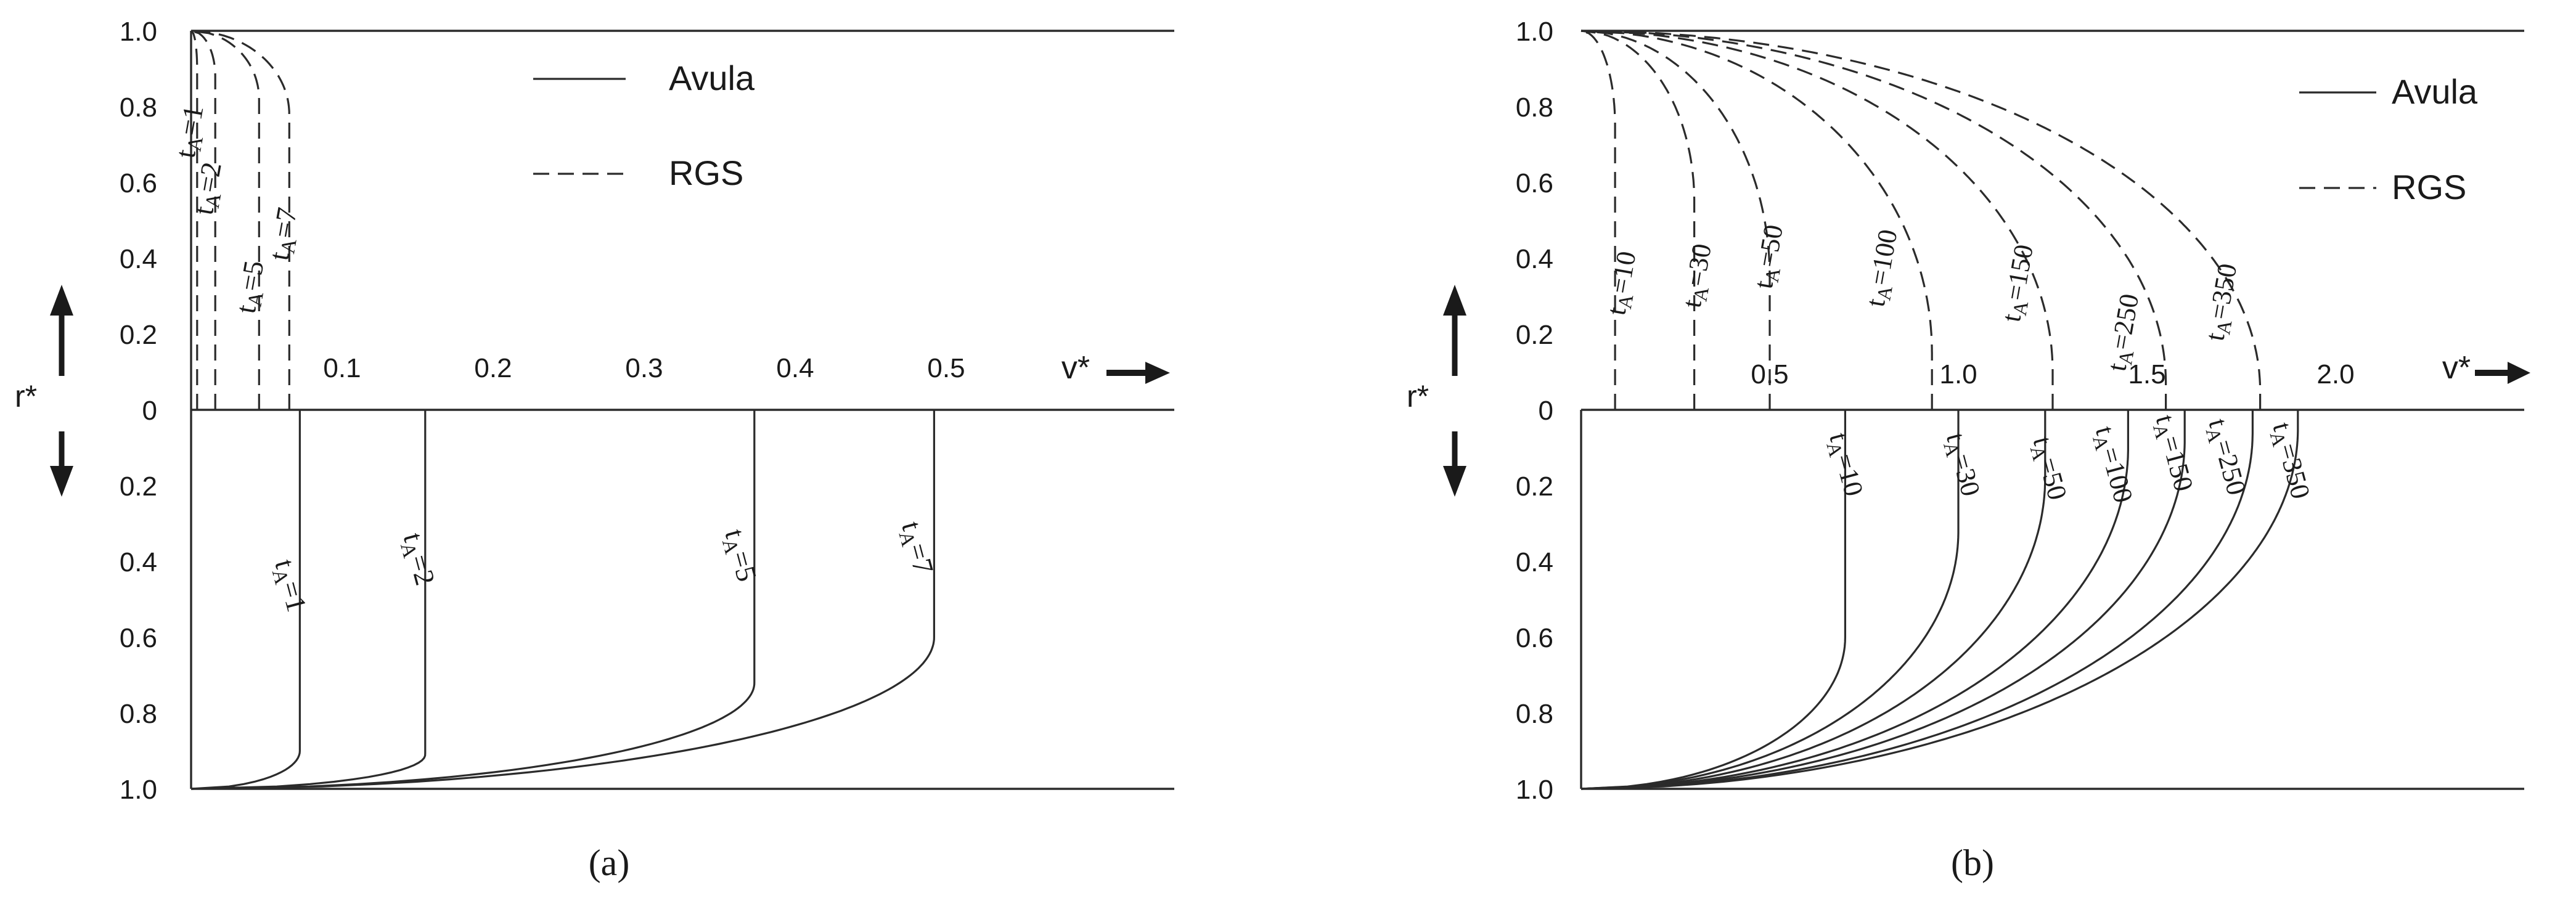 This screenshot has width=2576, height=901. What do you see at coordinates (493, 368) in the screenshot?
I see `x-tick-label: 0.2` at bounding box center [493, 368].